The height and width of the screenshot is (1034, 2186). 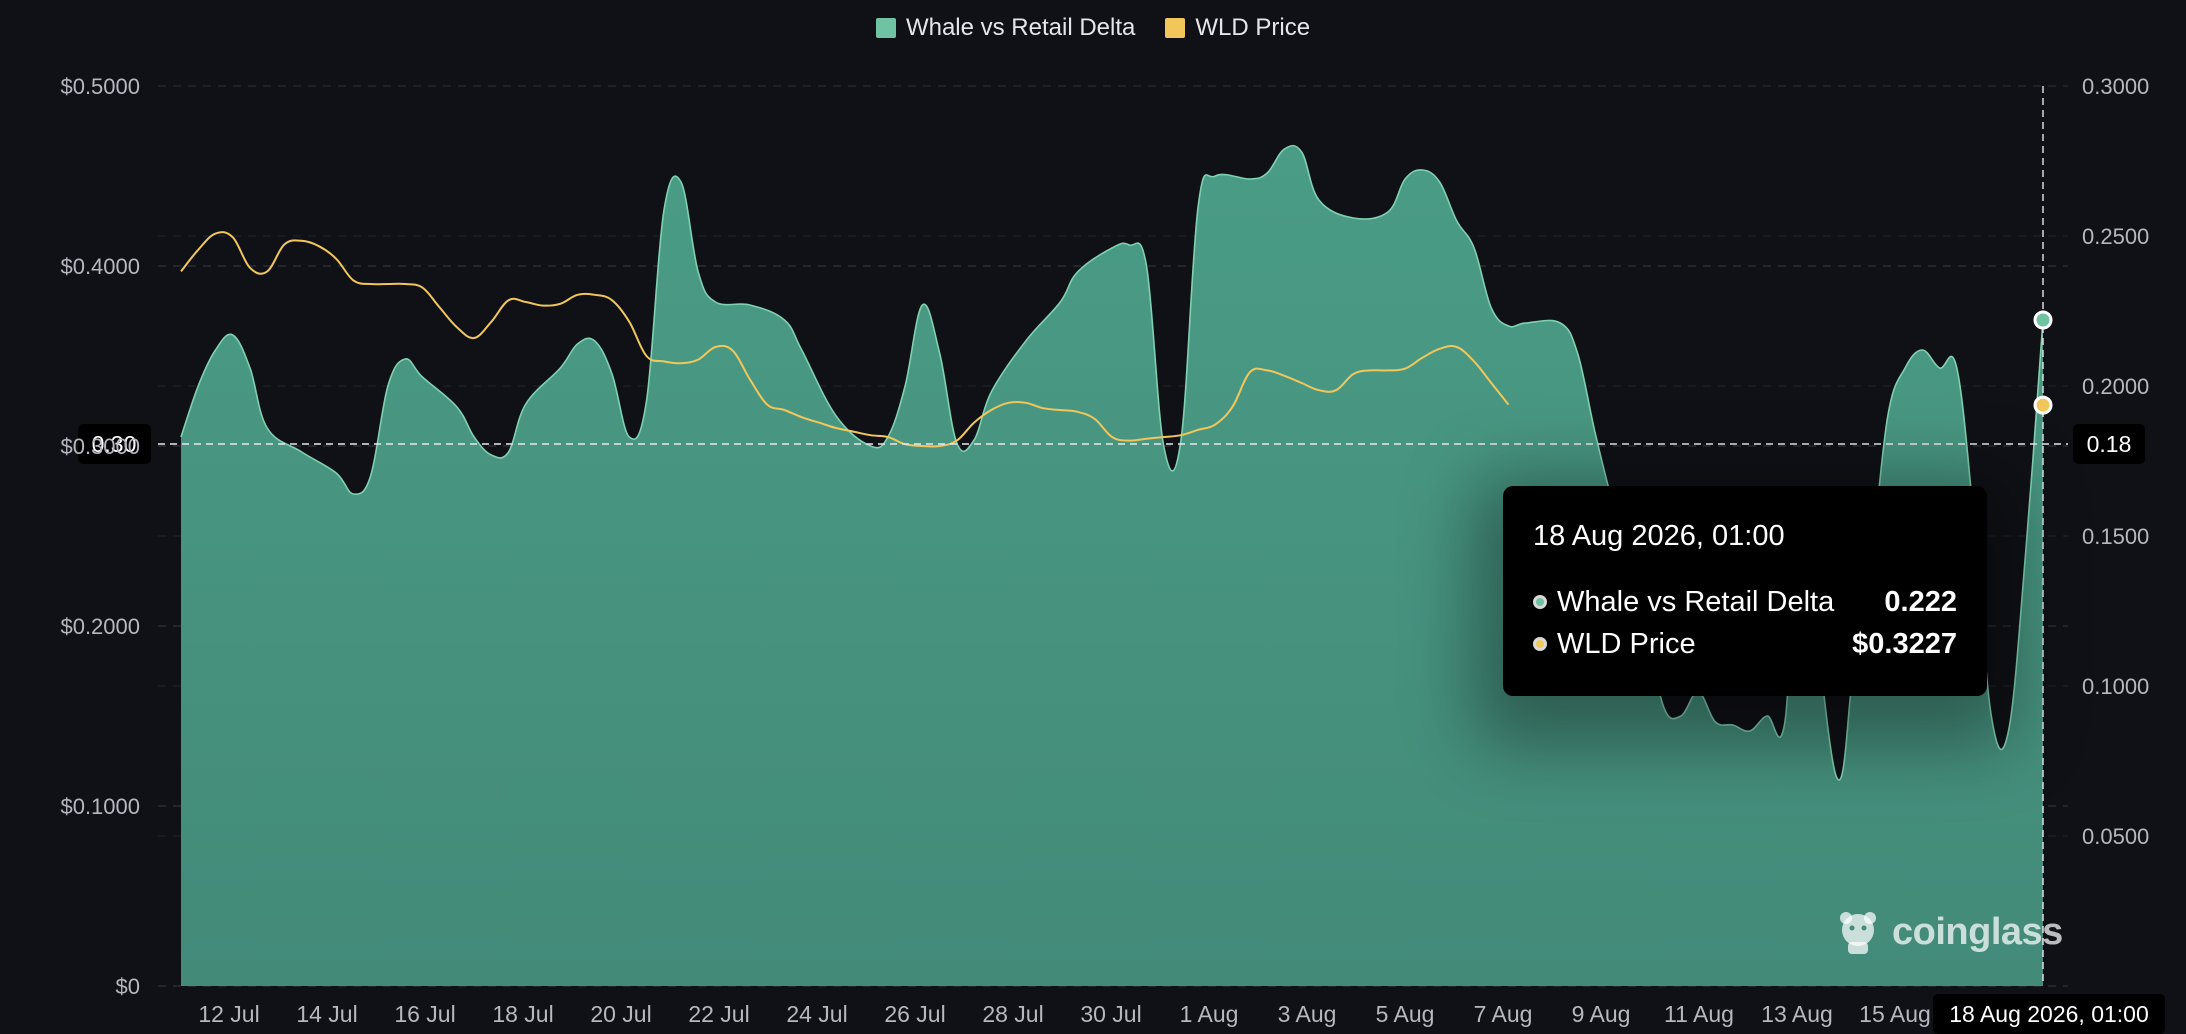 What do you see at coordinates (1601, 1014) in the screenshot?
I see `x-tick-label: 9 Aug` at bounding box center [1601, 1014].